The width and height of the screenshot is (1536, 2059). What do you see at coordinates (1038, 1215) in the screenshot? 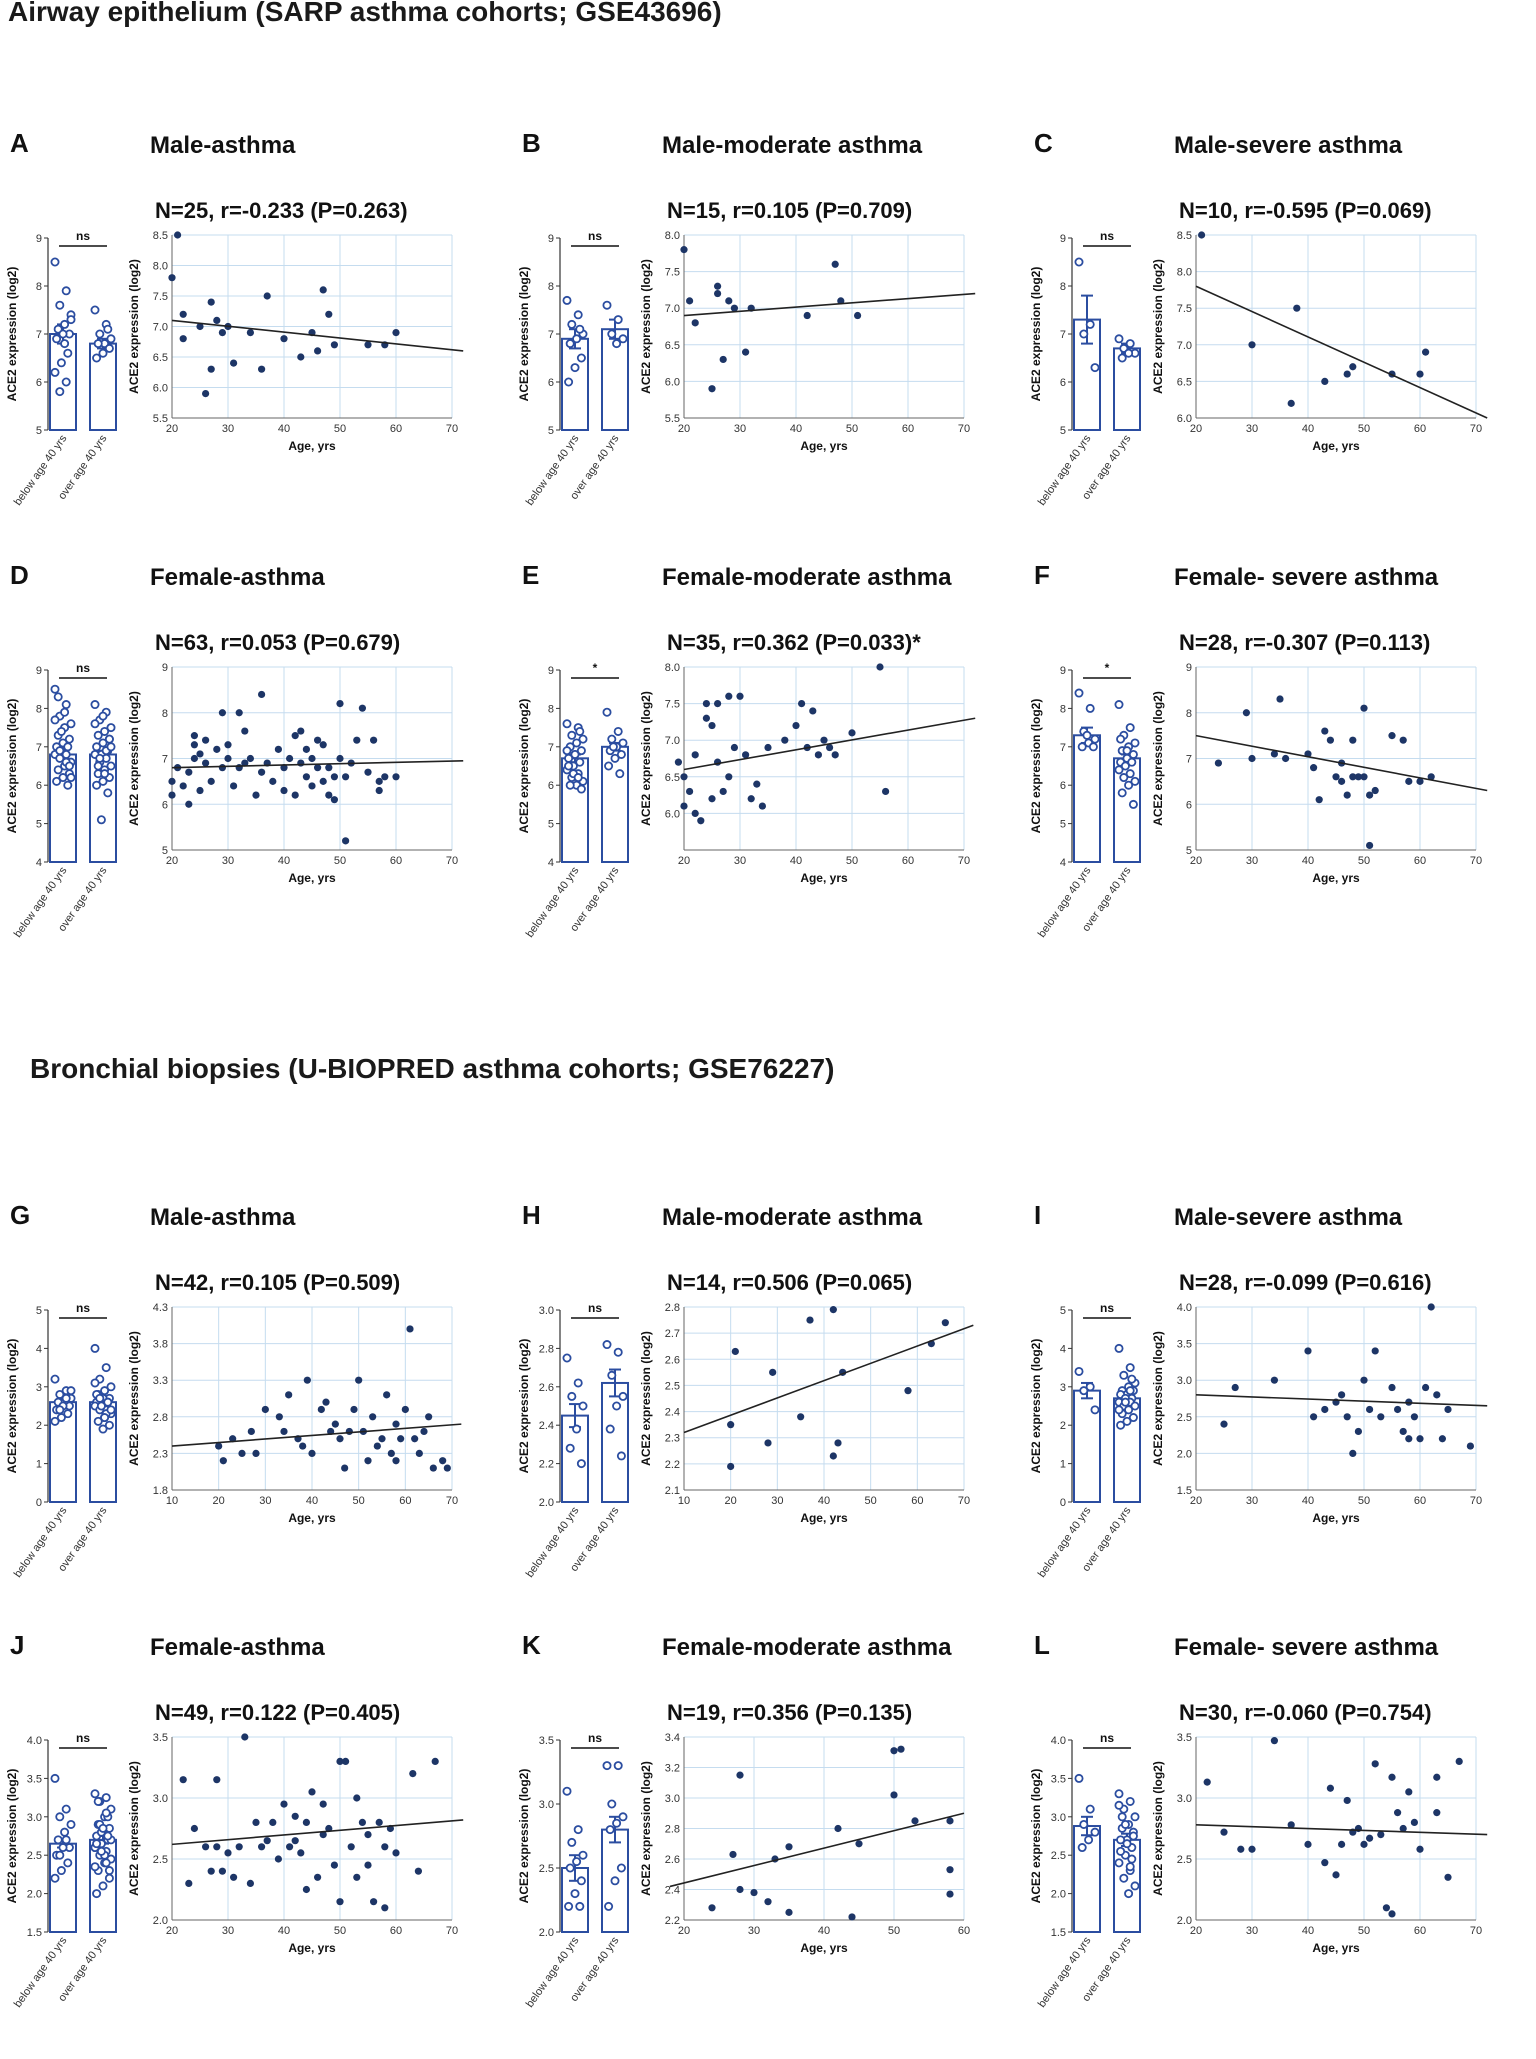
I see `panel-letter: I` at bounding box center [1038, 1215].